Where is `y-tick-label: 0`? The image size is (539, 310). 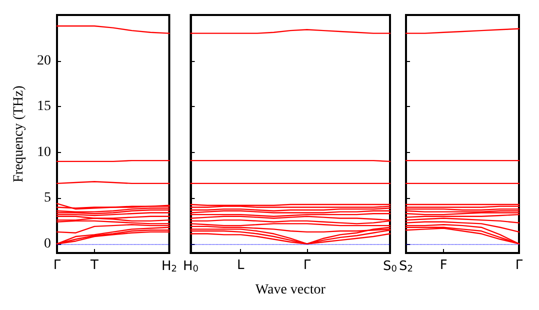
y-tick-label: 0 is located at coordinates (47, 244).